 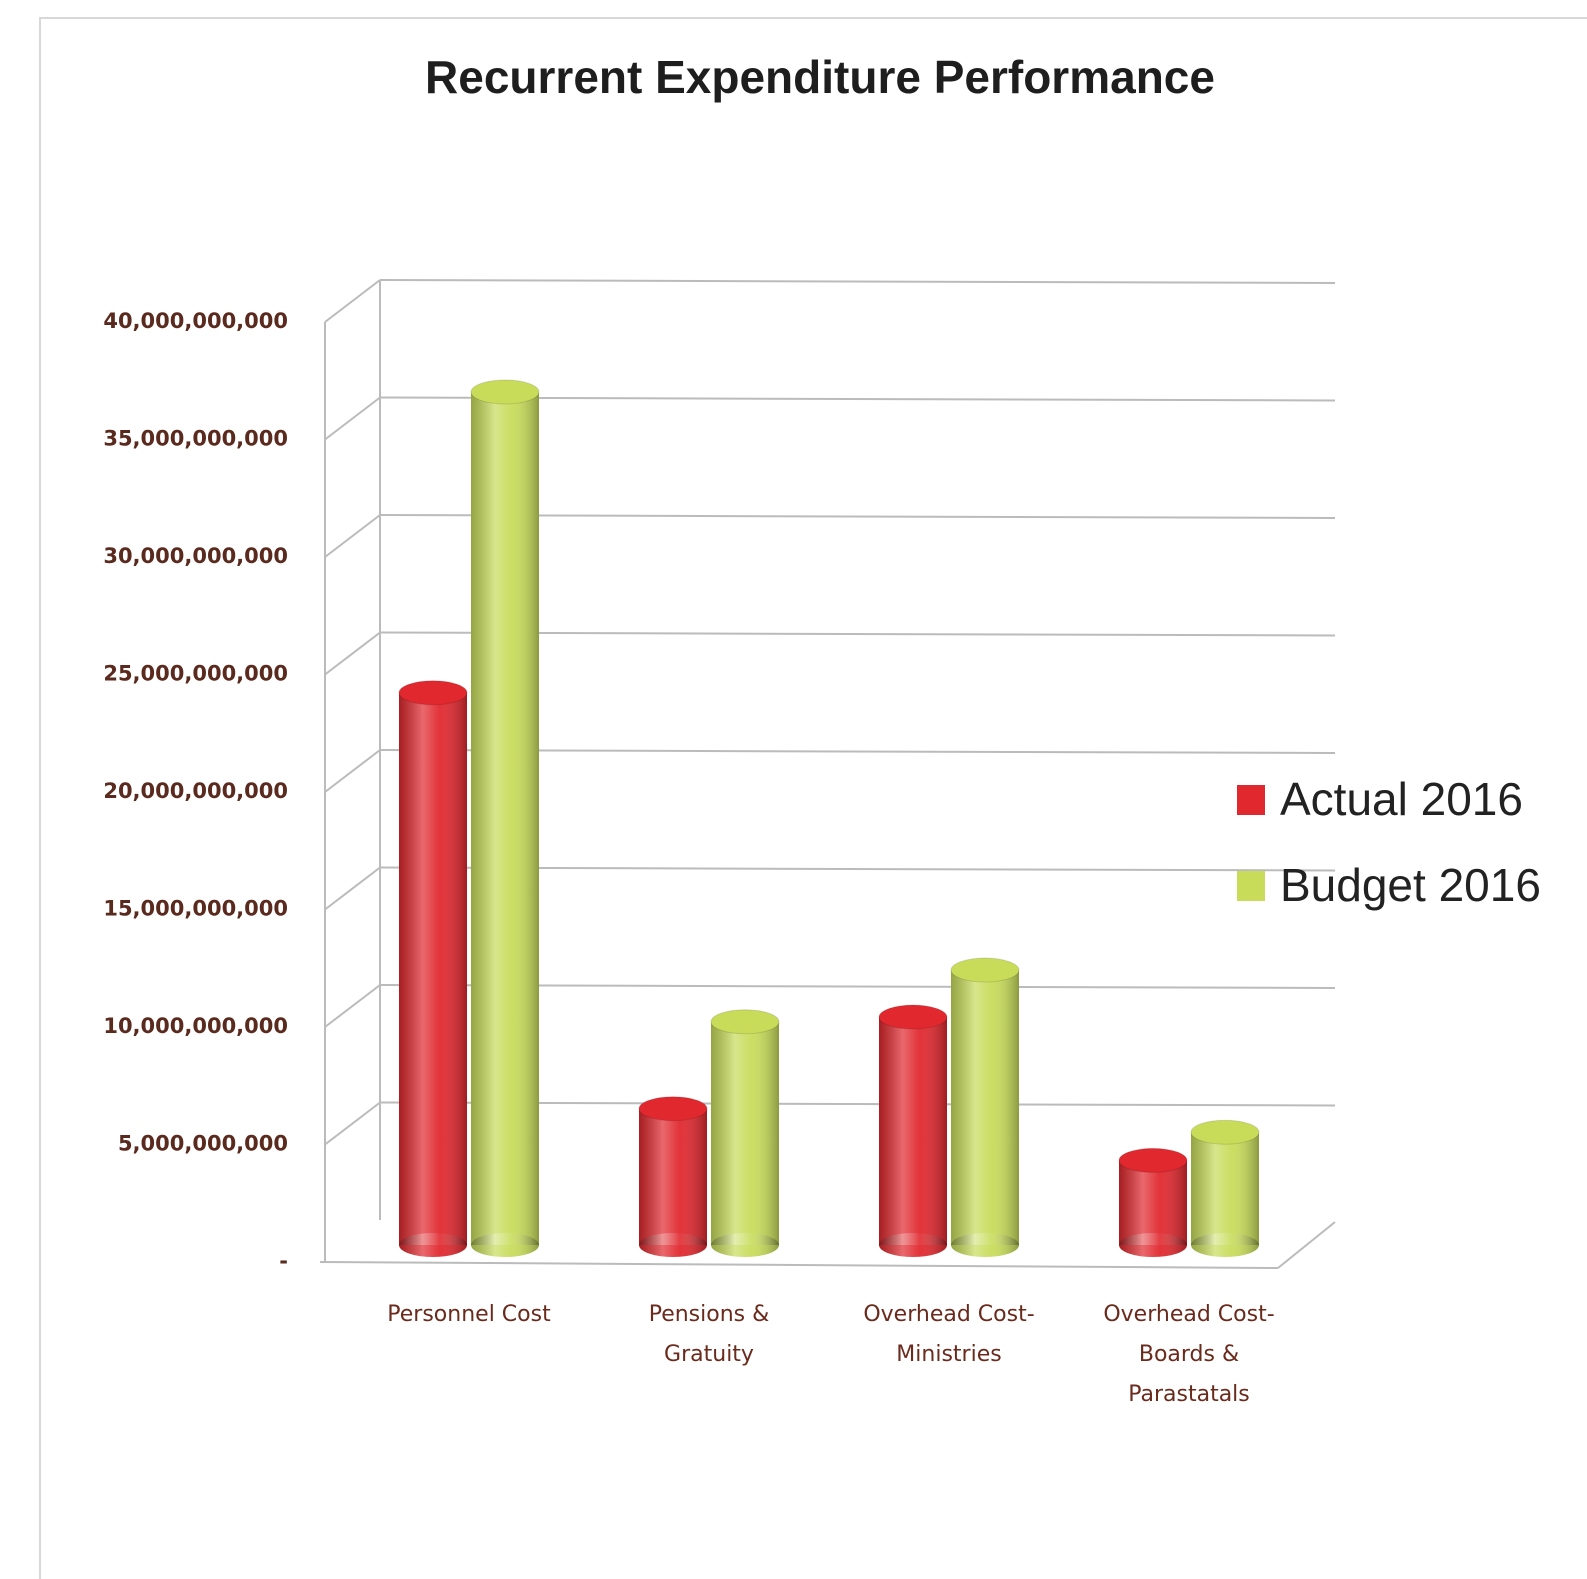 I want to click on x-tick-label: Pensions & Gratuity, so click(x=709, y=1334).